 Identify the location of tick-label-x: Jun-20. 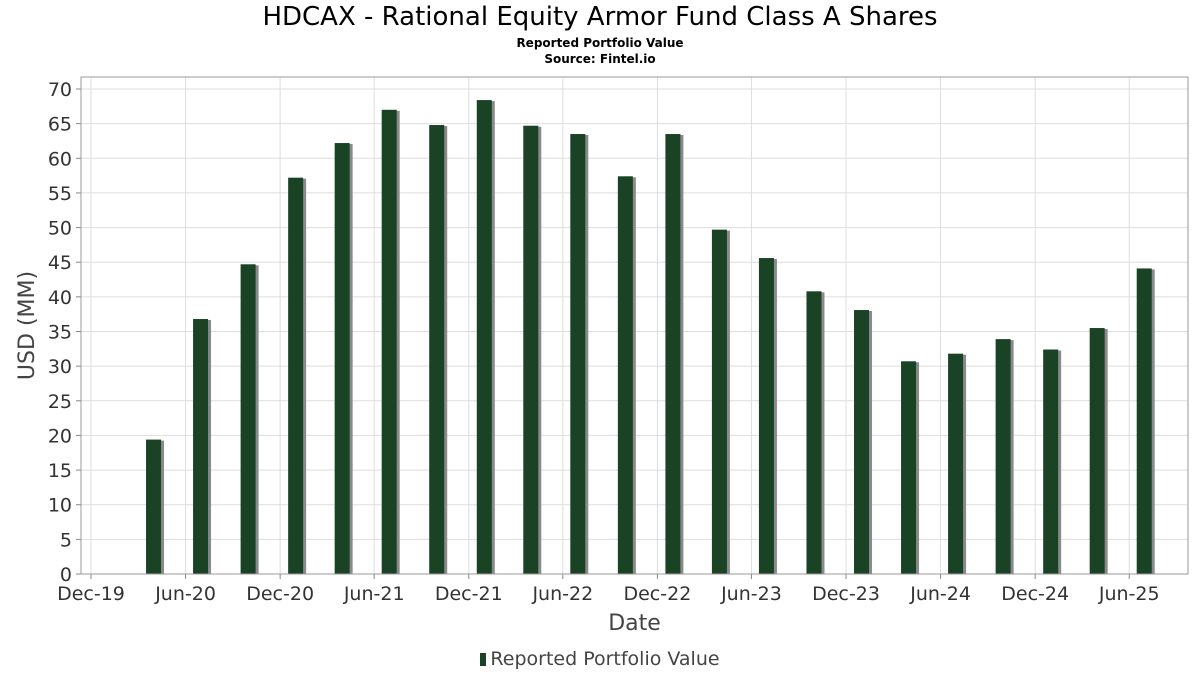
(185, 594).